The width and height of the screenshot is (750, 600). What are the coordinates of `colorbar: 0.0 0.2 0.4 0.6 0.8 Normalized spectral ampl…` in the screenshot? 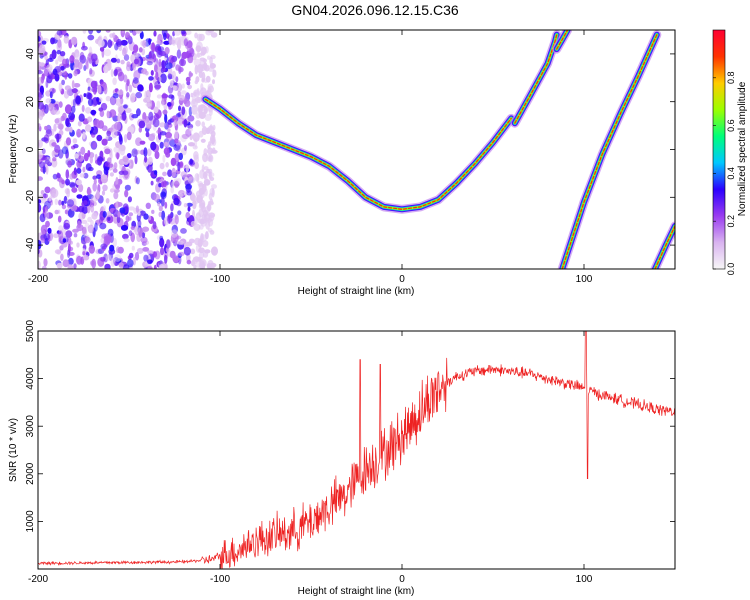 It's located at (730, 152).